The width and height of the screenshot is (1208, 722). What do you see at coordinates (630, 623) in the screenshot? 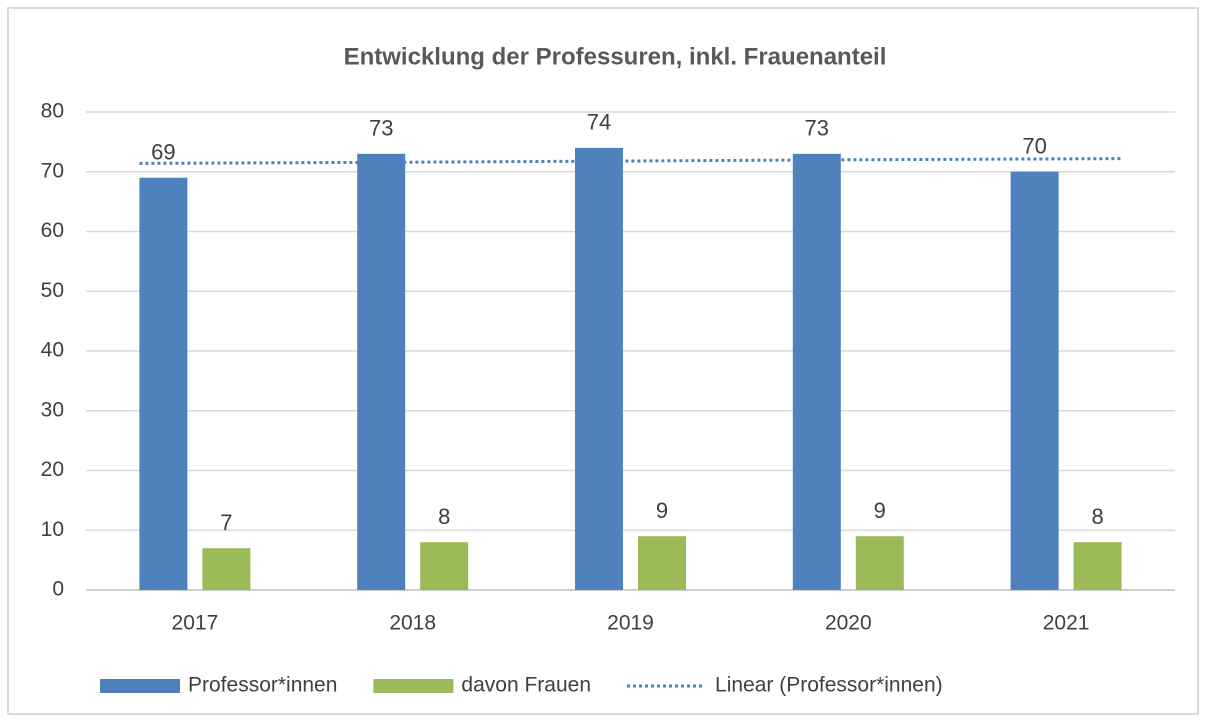
I see `x-tick-label: 2019` at bounding box center [630, 623].